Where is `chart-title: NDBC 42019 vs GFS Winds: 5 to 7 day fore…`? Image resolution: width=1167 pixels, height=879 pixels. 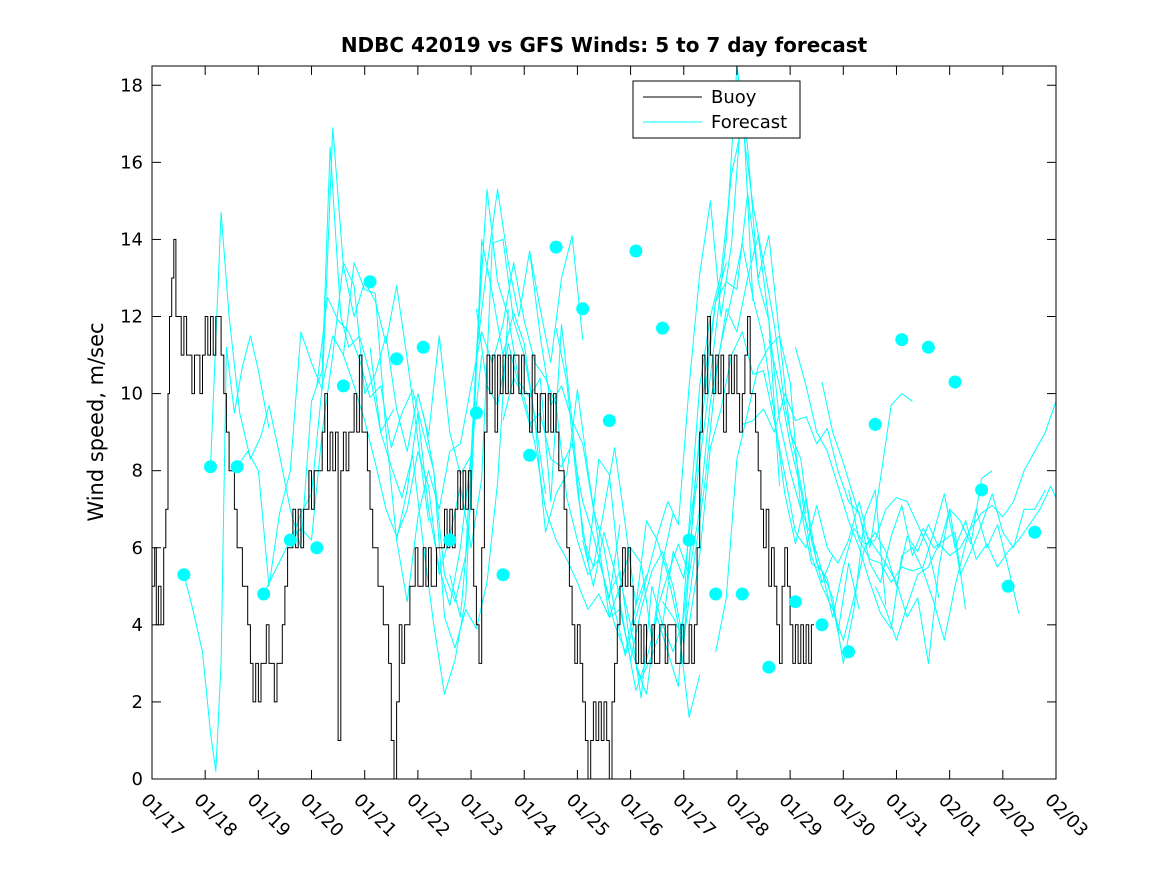
chart-title: NDBC 42019 vs GFS Winds: 5 to 7 day fore… is located at coordinates (604, 45).